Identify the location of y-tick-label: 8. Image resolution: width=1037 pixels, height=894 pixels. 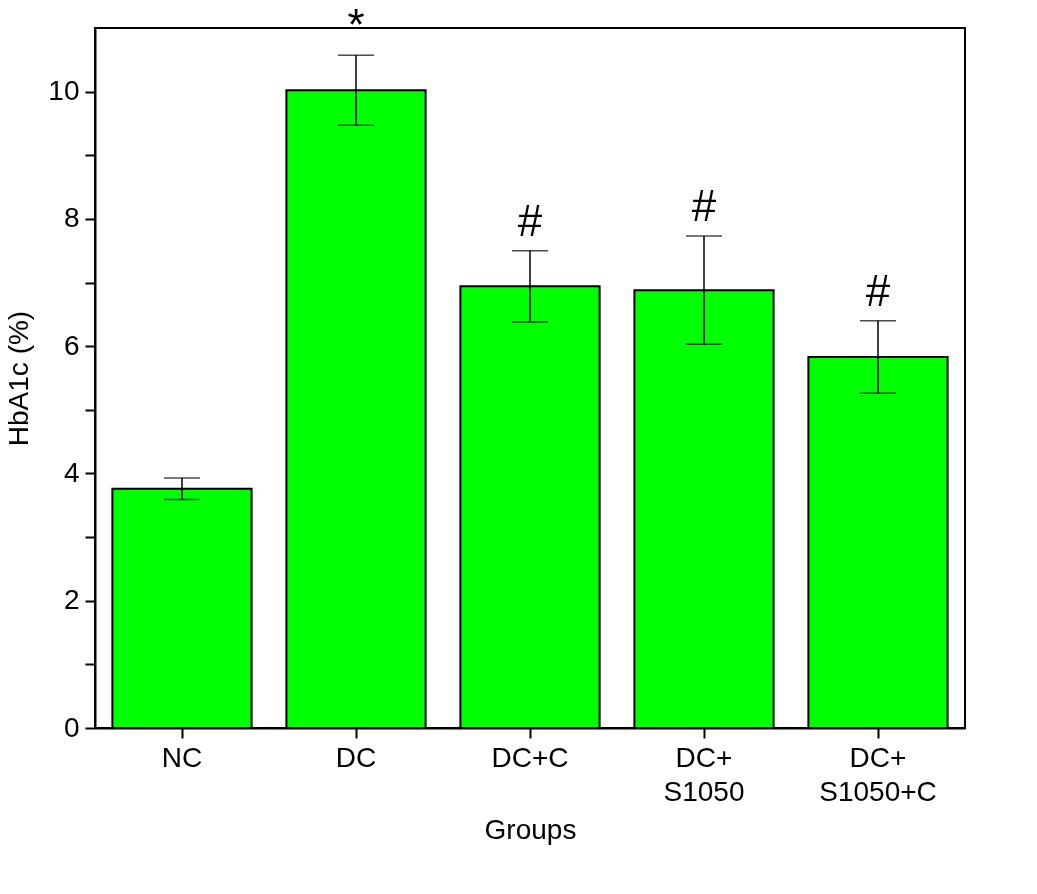
(71, 218).